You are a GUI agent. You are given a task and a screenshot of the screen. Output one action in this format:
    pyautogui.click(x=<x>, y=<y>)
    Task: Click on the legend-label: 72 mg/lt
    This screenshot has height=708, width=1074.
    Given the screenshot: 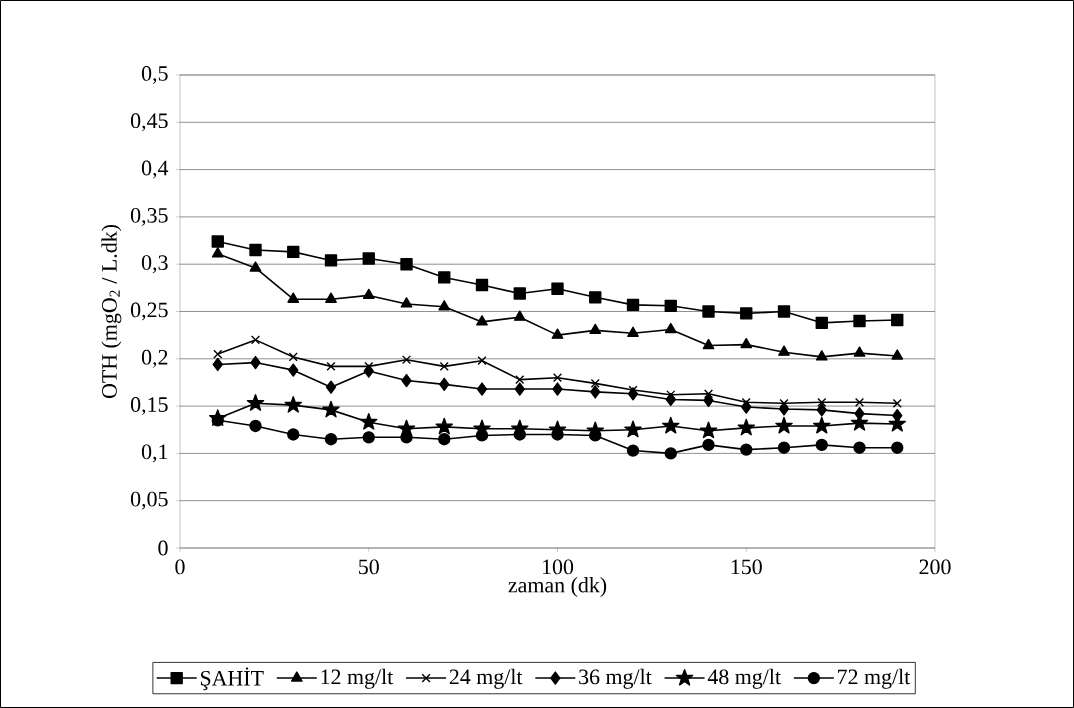 What is the action you would take?
    pyautogui.click(x=874, y=678)
    